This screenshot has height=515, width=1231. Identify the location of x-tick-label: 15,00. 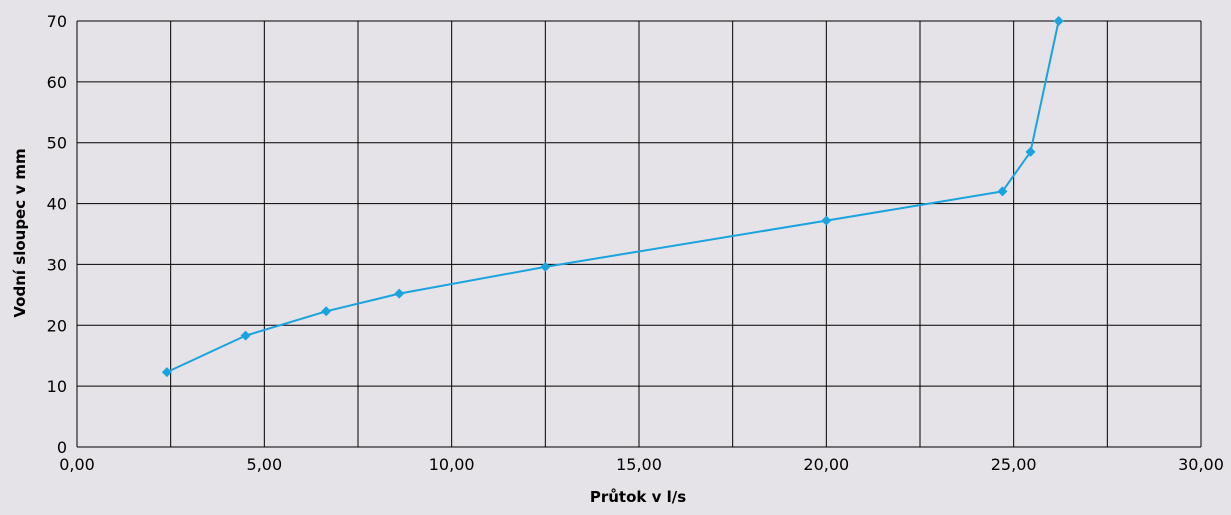
(639, 464).